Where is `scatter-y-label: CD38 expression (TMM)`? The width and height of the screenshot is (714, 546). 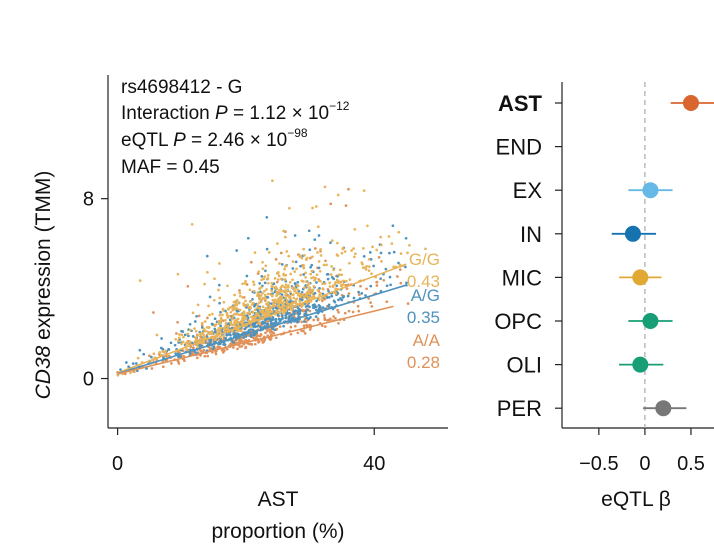
scatter-y-label: CD38 expression (TMM) is located at coordinates (43, 285).